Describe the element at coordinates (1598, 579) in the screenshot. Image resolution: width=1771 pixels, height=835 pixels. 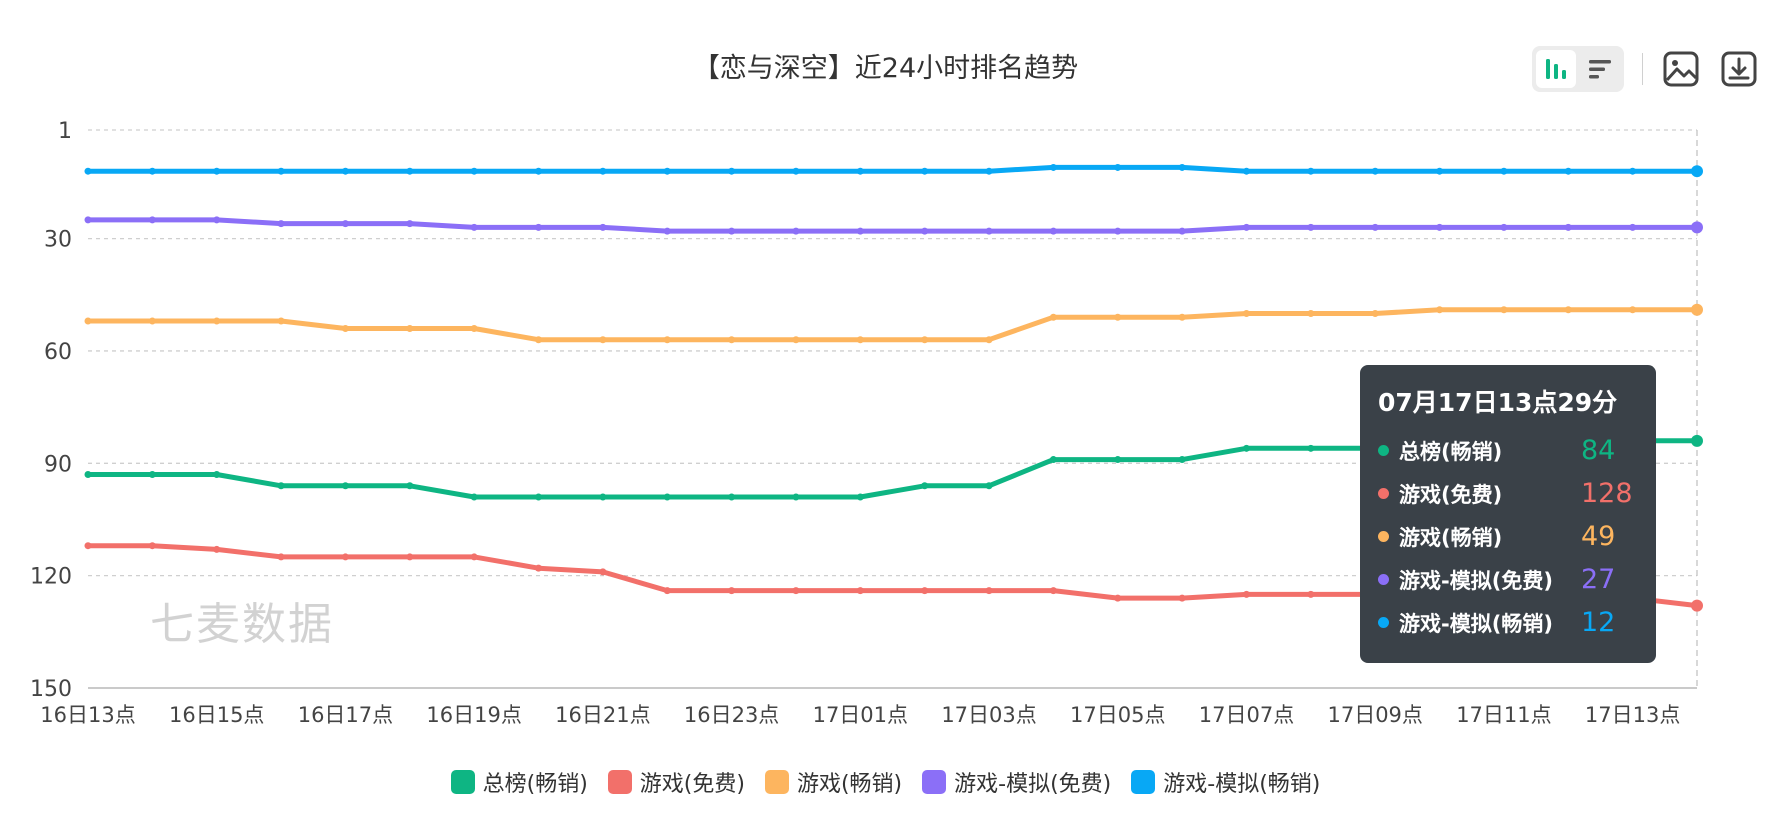
I see `tooltip-series-value: 27` at that location.